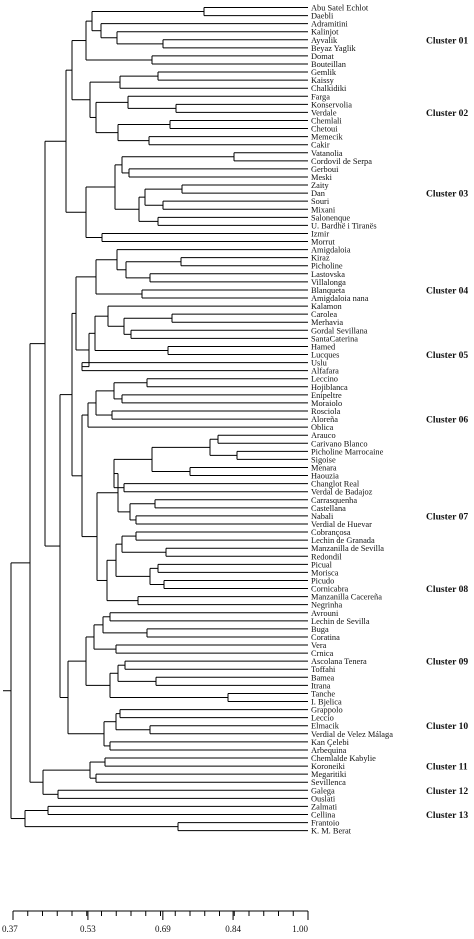 The width and height of the screenshot is (474, 939). What do you see at coordinates (320, 185) in the screenshot?
I see `leaf-label: Zaity` at bounding box center [320, 185].